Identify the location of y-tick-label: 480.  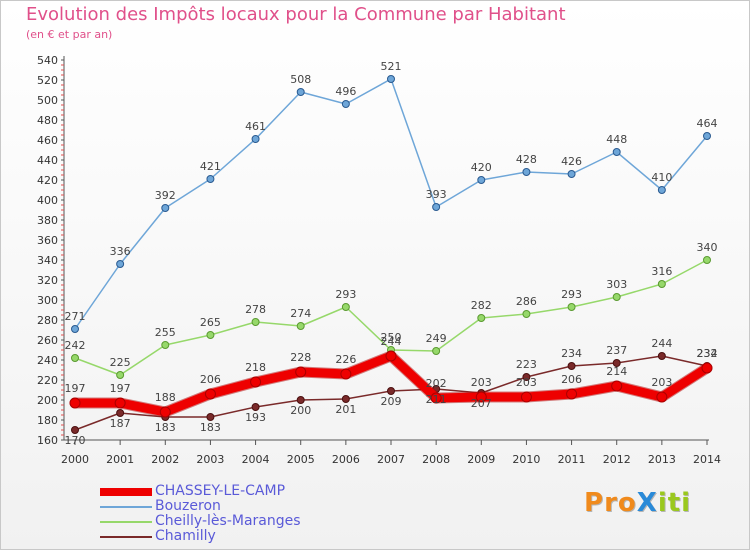
(47, 120).